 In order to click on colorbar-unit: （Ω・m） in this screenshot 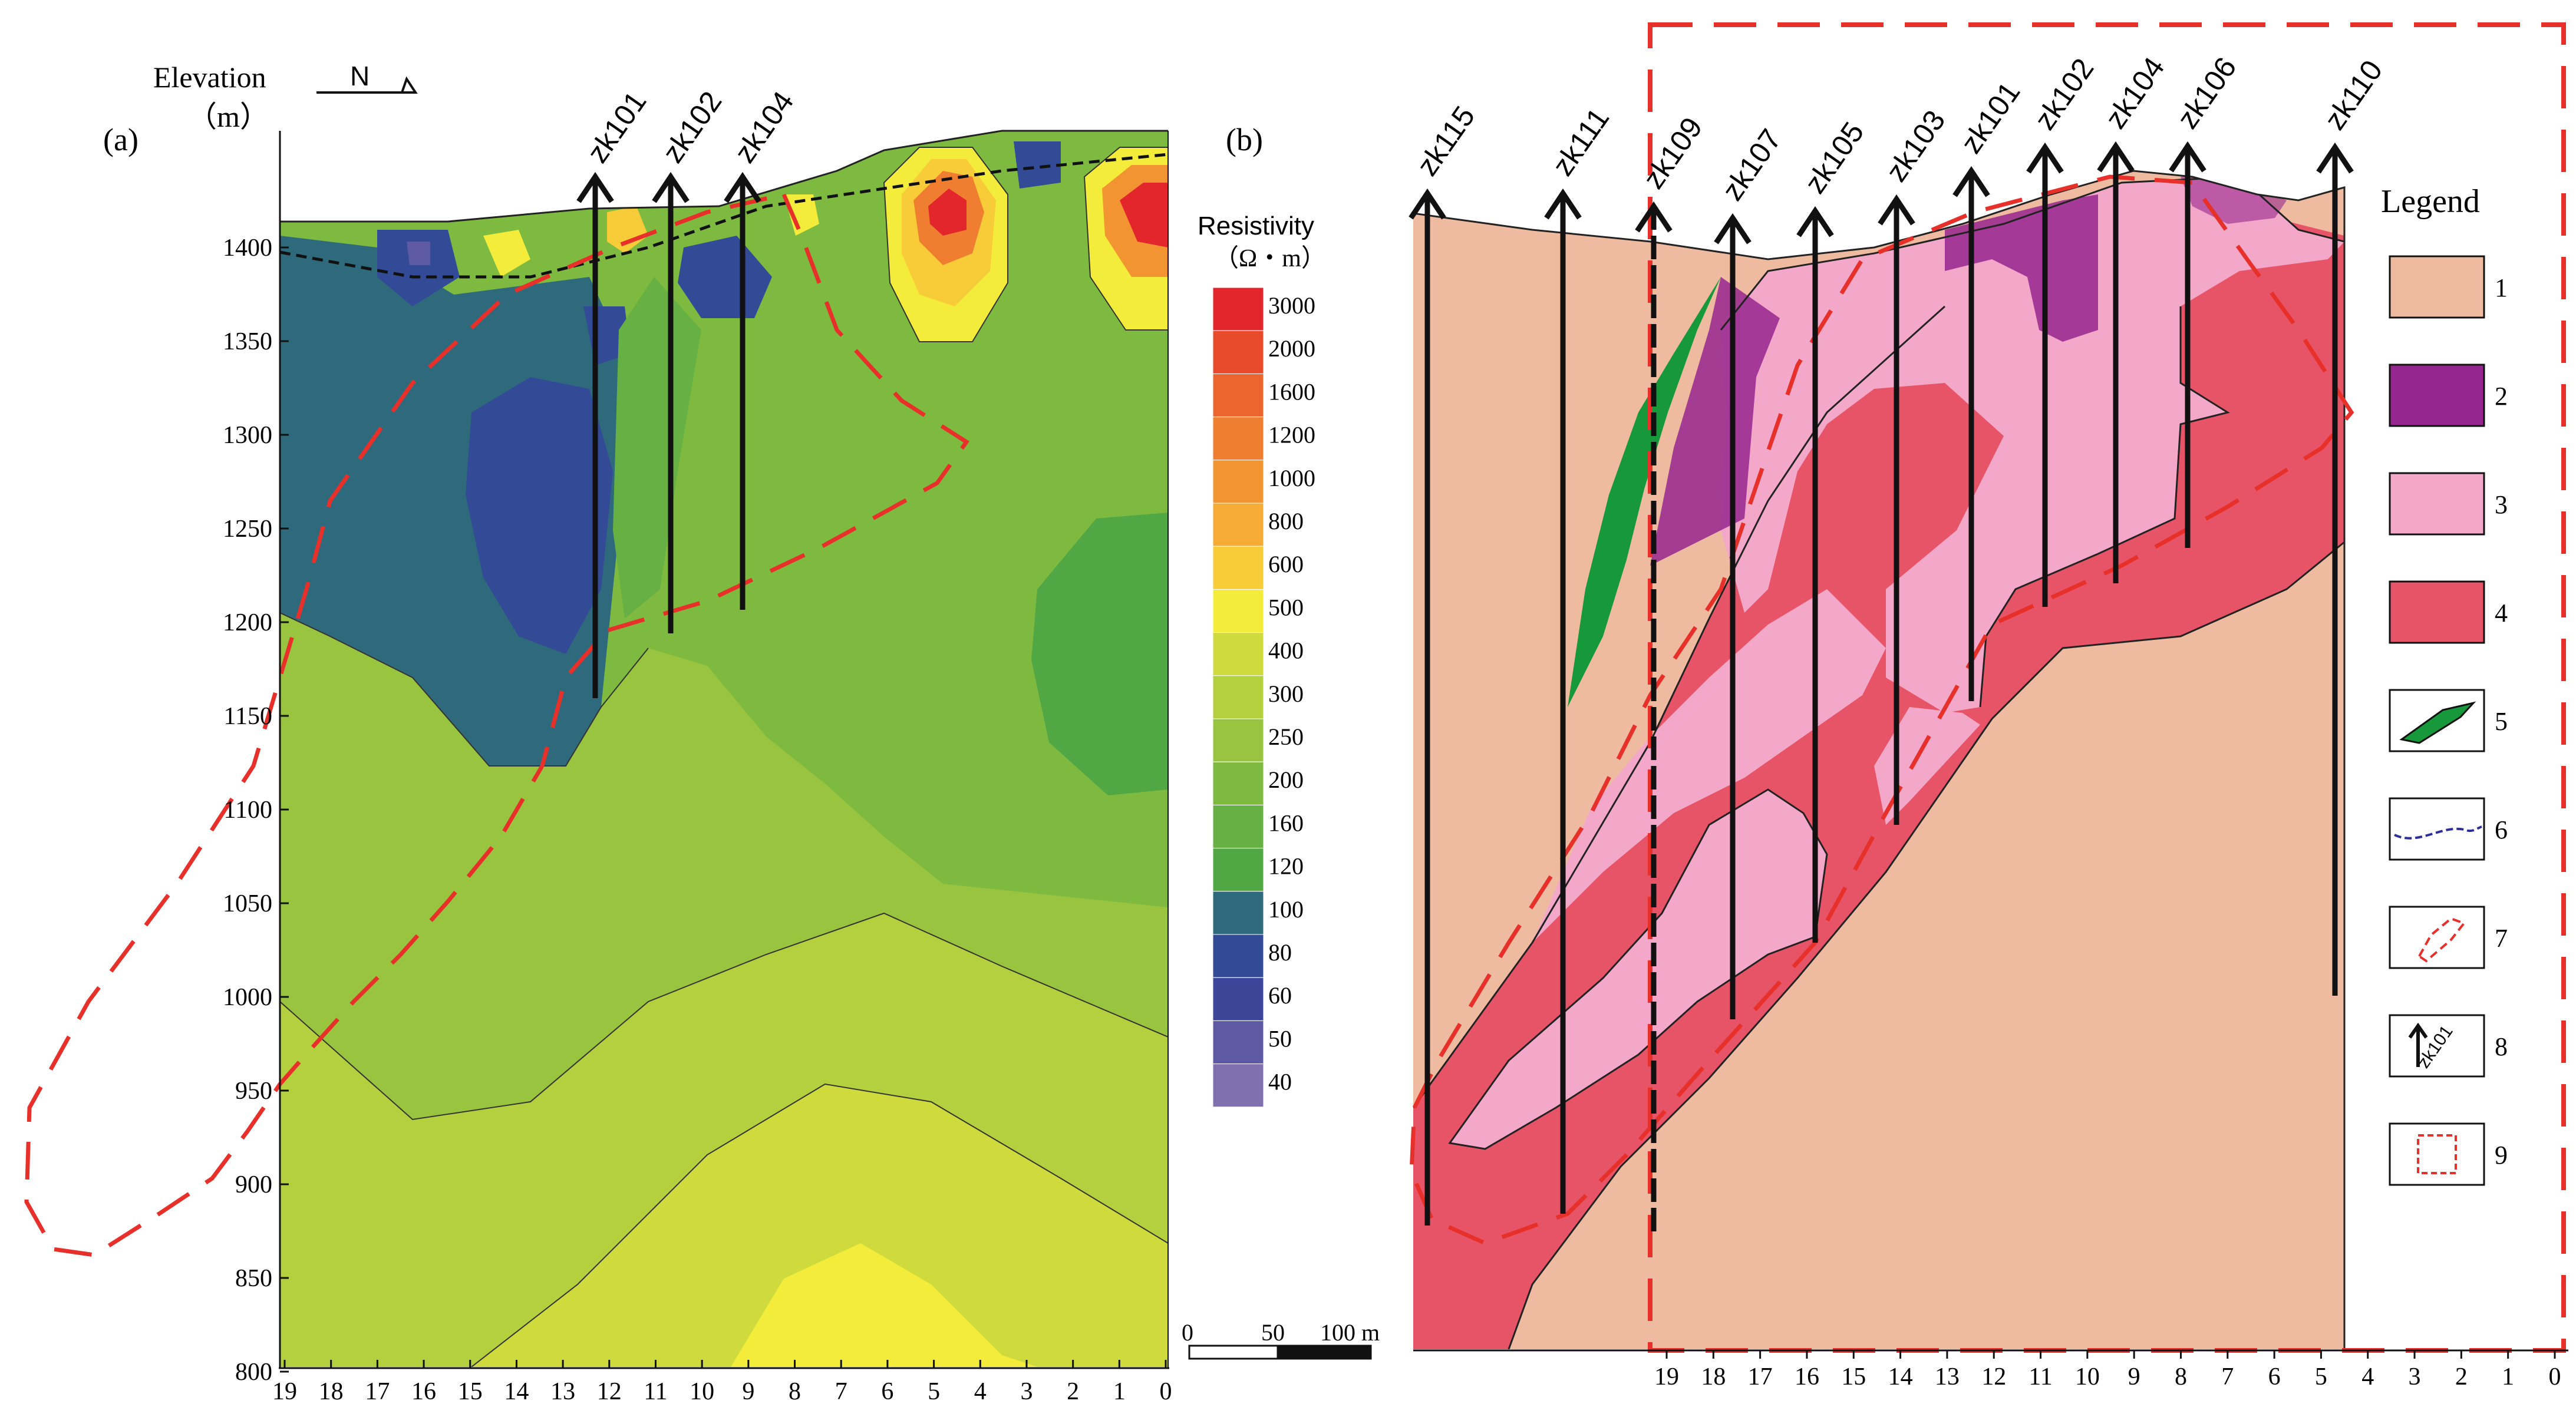, I will do `click(1270, 258)`.